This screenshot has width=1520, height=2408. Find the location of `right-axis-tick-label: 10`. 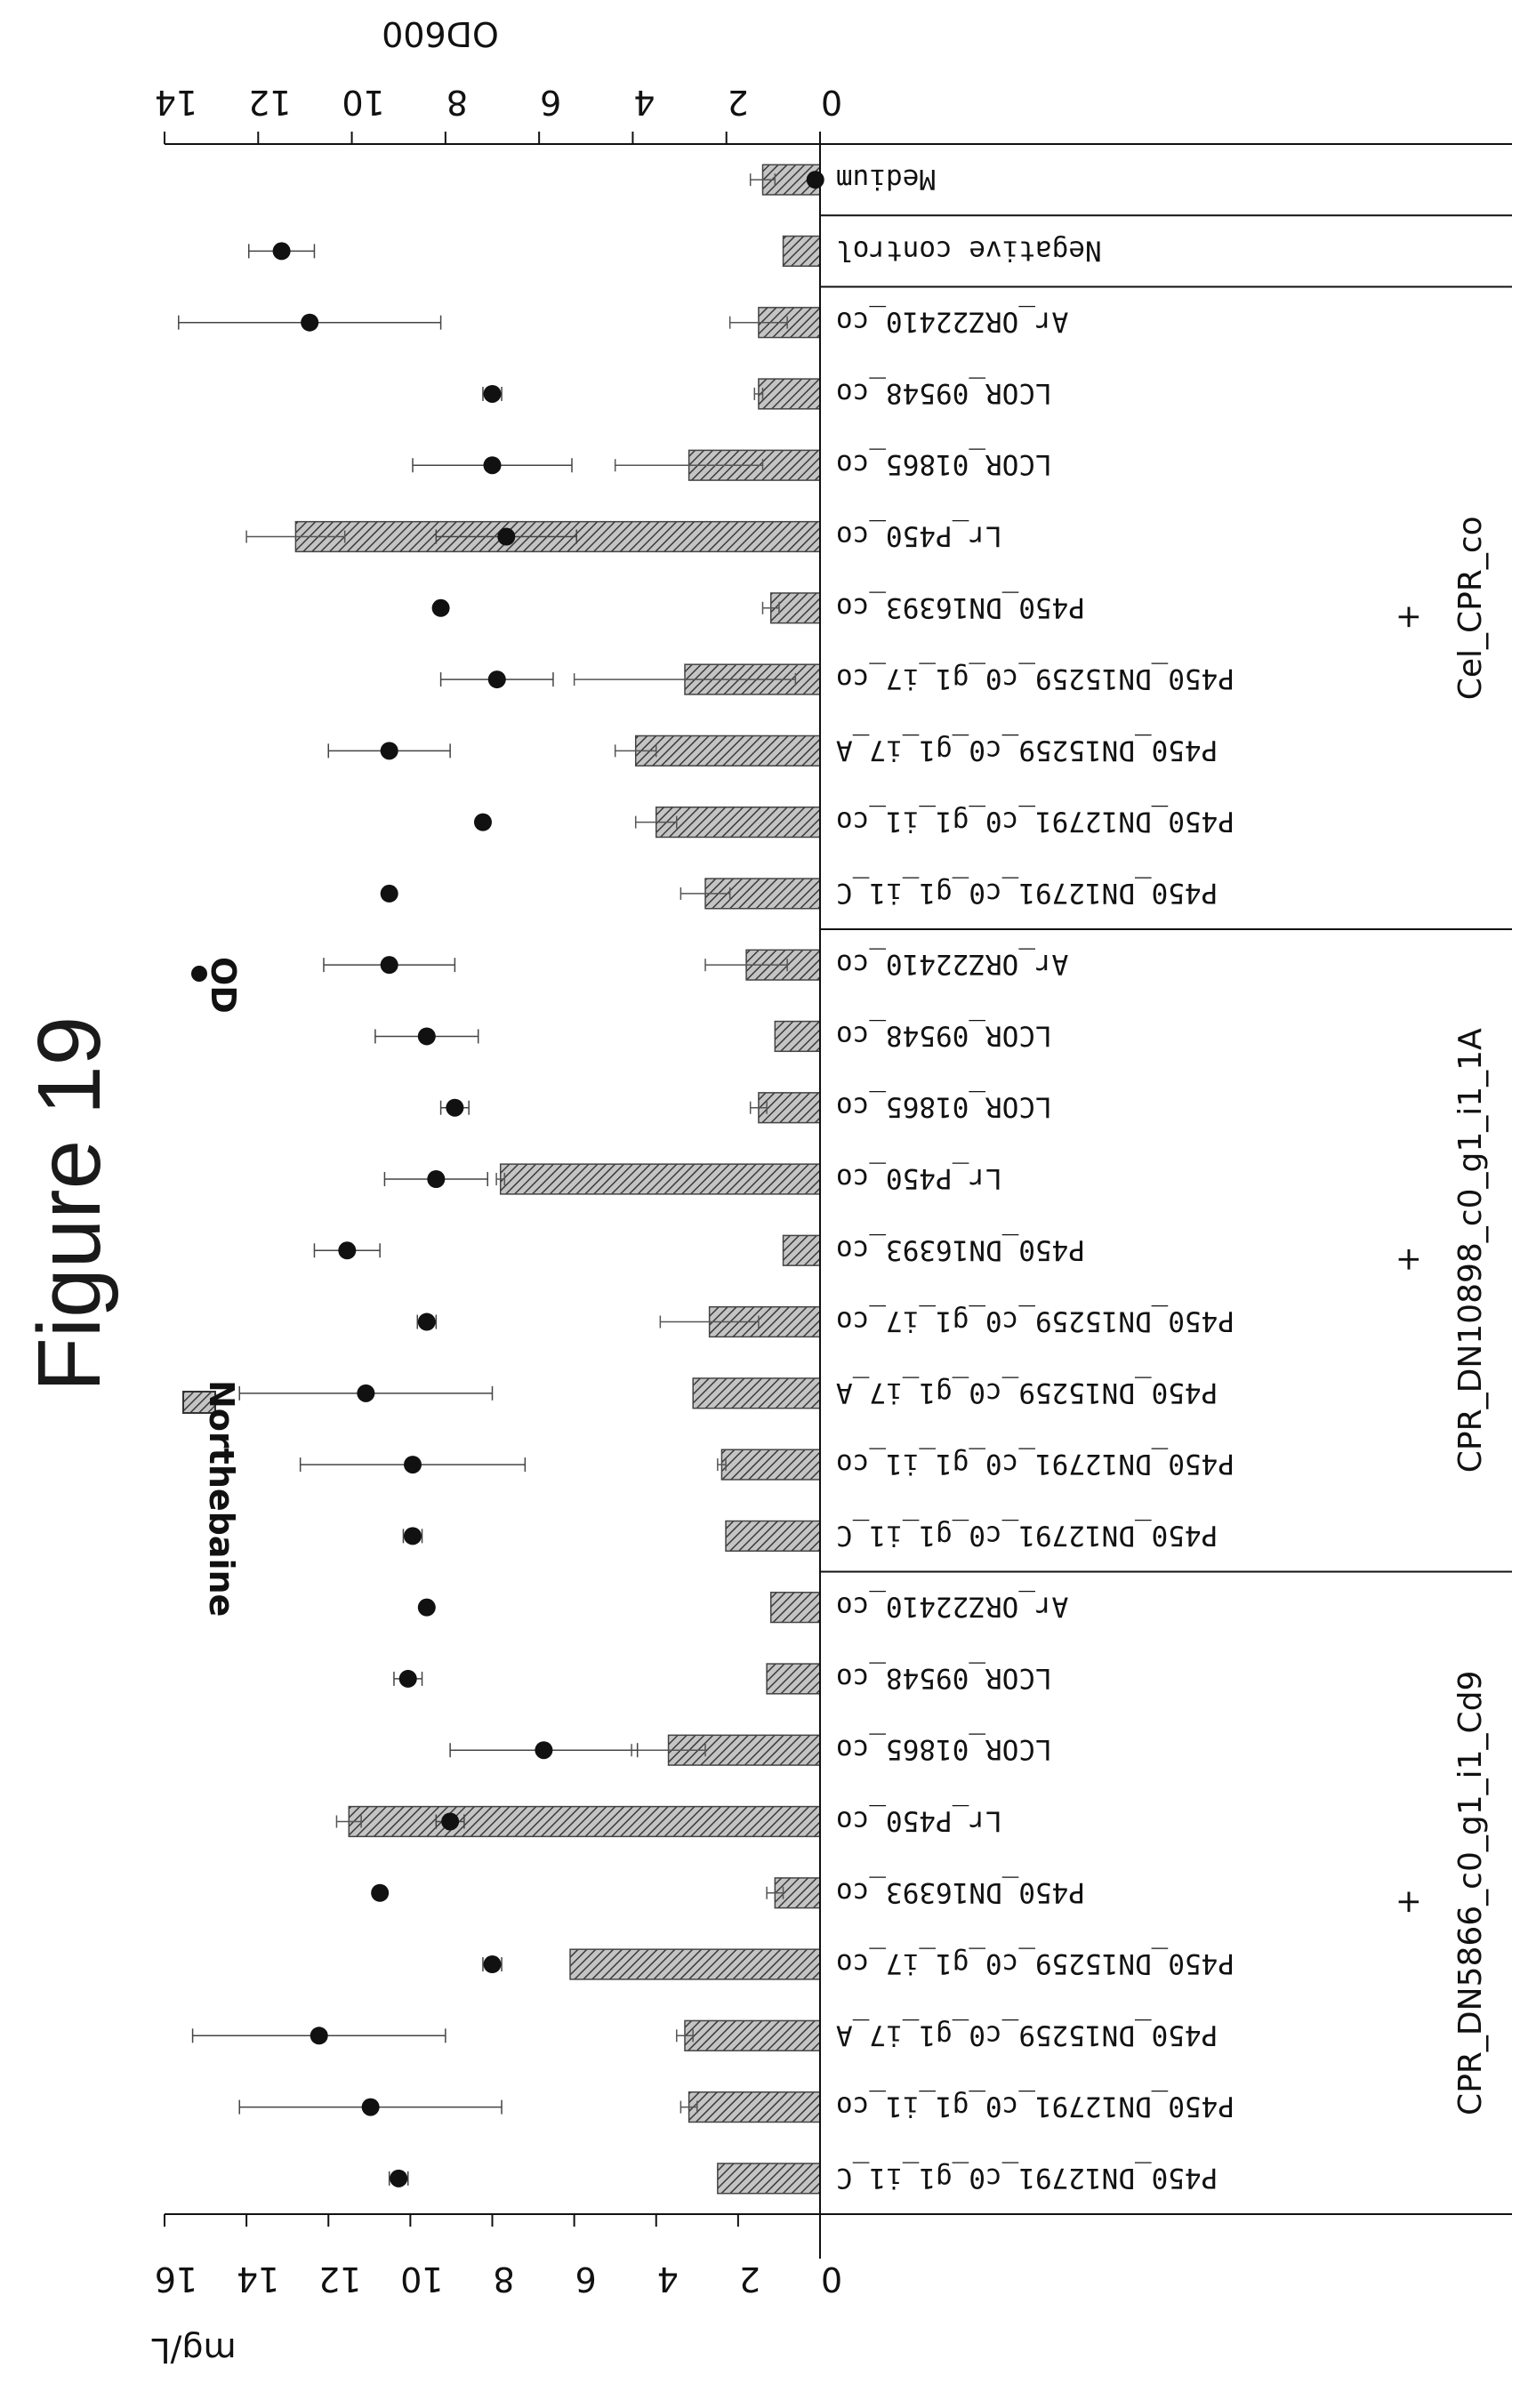

right-axis-tick-label: 10 is located at coordinates (363, 103).